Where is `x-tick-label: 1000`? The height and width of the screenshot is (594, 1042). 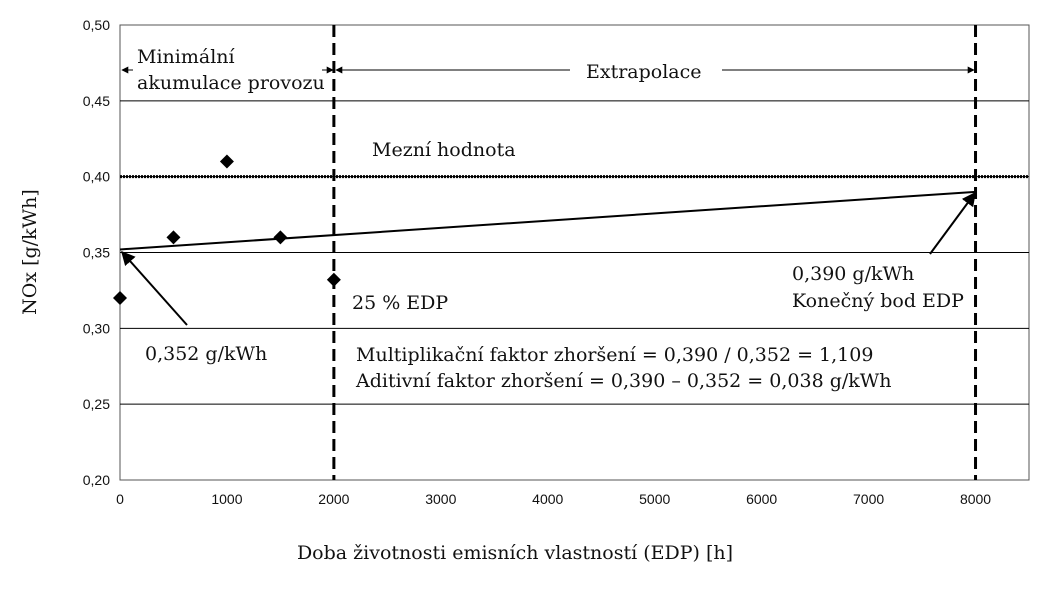
x-tick-label: 1000 is located at coordinates (226, 499).